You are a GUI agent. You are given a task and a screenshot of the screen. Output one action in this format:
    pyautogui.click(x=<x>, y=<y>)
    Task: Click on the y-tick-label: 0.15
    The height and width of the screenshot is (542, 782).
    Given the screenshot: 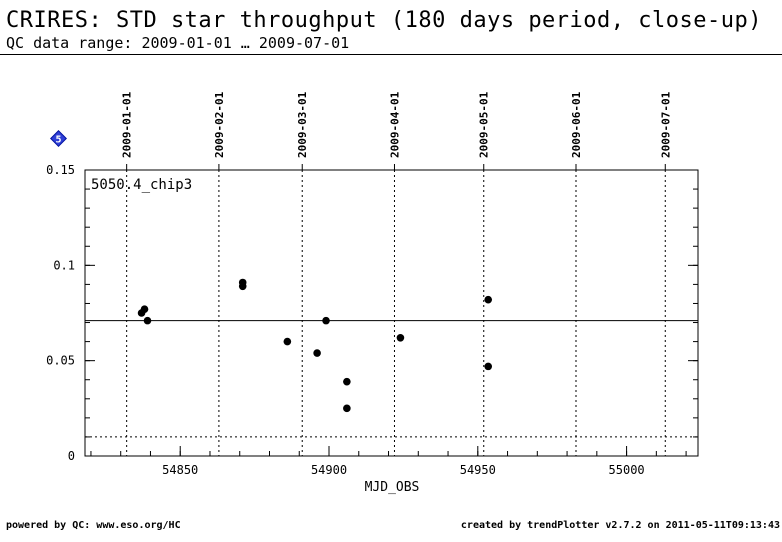 What is the action you would take?
    pyautogui.click(x=60, y=170)
    